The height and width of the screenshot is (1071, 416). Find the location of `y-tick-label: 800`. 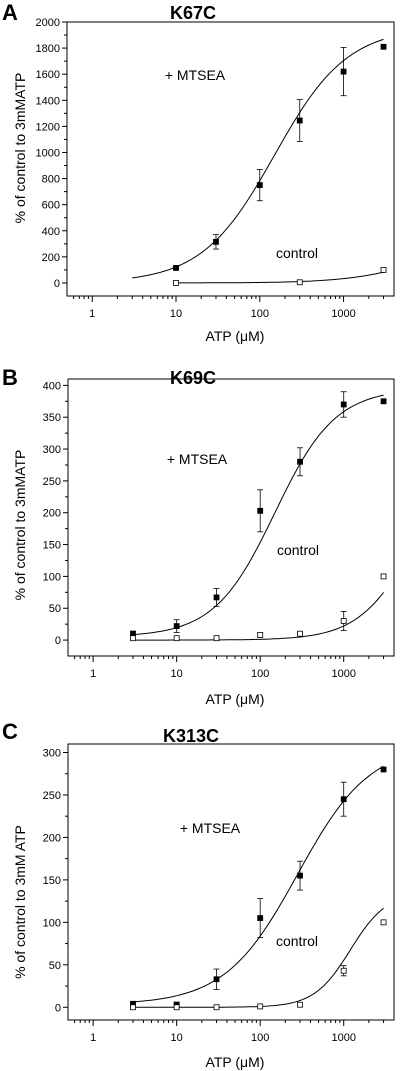

y-tick-label: 800 is located at coordinates (51, 180).